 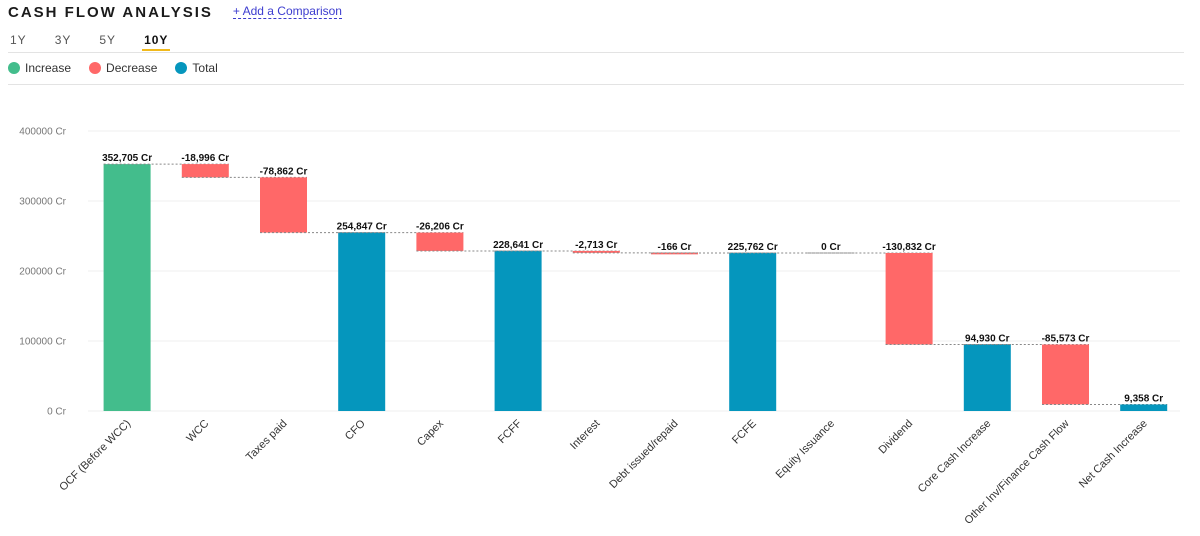 I want to click on tab-5y: 5Y, so click(x=108, y=40).